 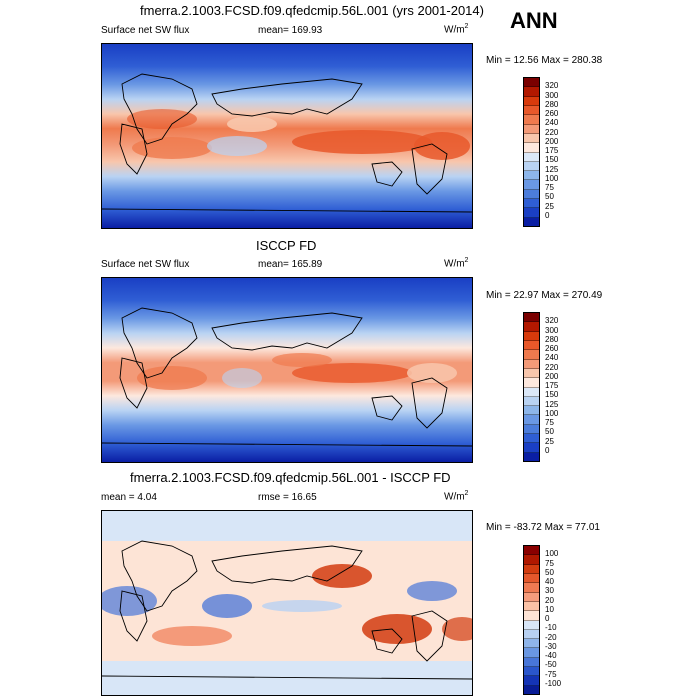 What do you see at coordinates (544, 60) in the screenshot?
I see `panel1-minmax: Min = 12.56 Max = 280.38` at bounding box center [544, 60].